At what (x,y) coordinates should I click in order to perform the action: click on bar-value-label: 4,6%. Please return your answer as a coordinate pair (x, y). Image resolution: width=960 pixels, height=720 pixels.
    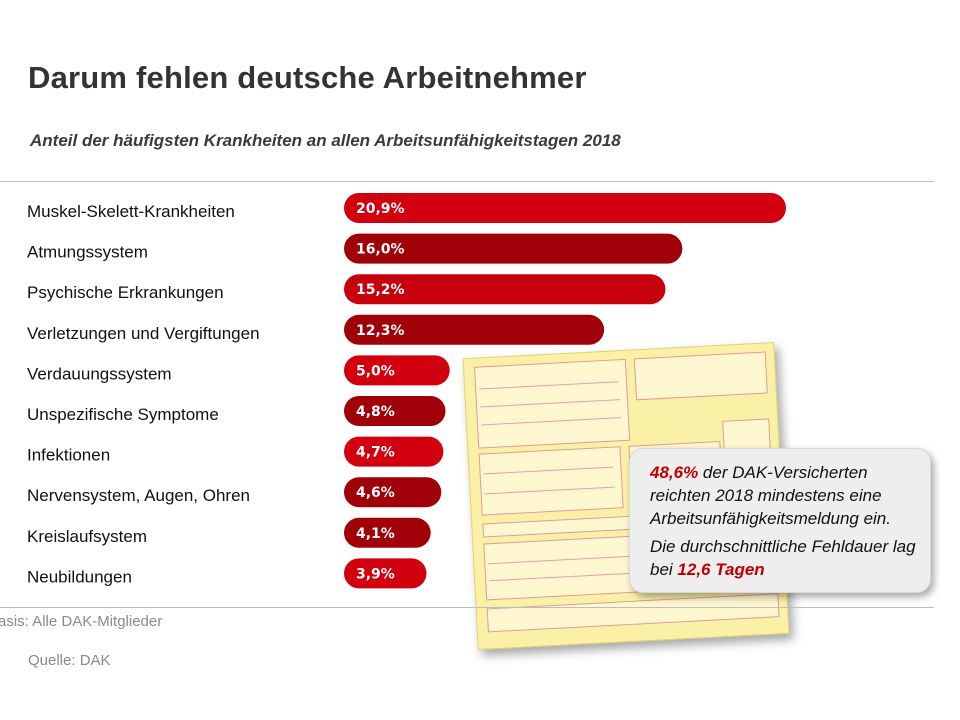
    Looking at the image, I should click on (375, 493).